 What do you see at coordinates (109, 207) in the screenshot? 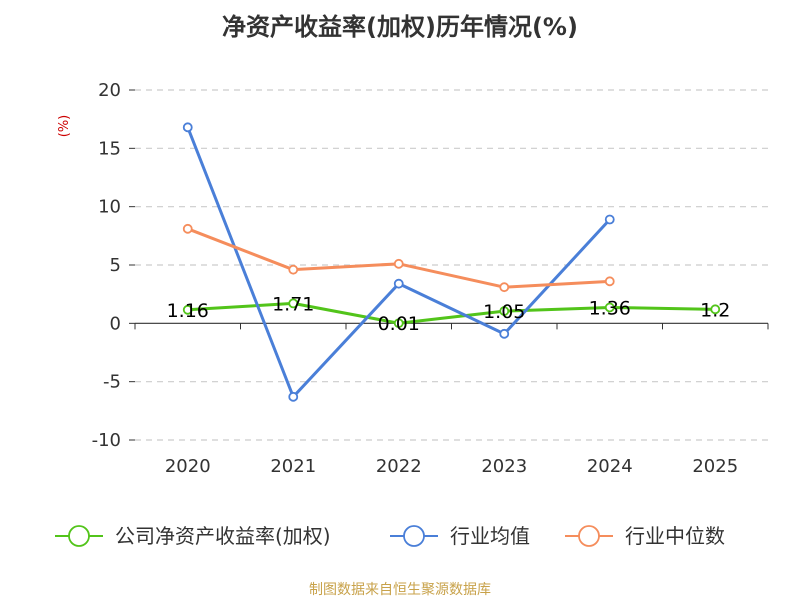
I see `y-tick-label: 10` at bounding box center [109, 207].